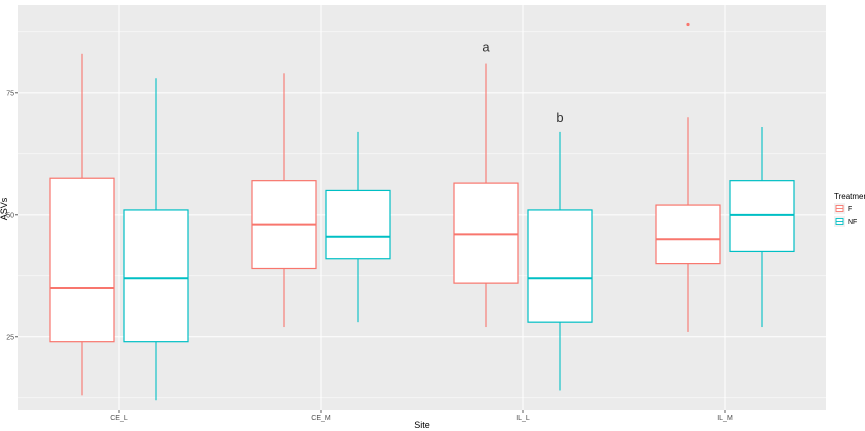  I want to click on box-NF-CE_M, so click(358, 227).